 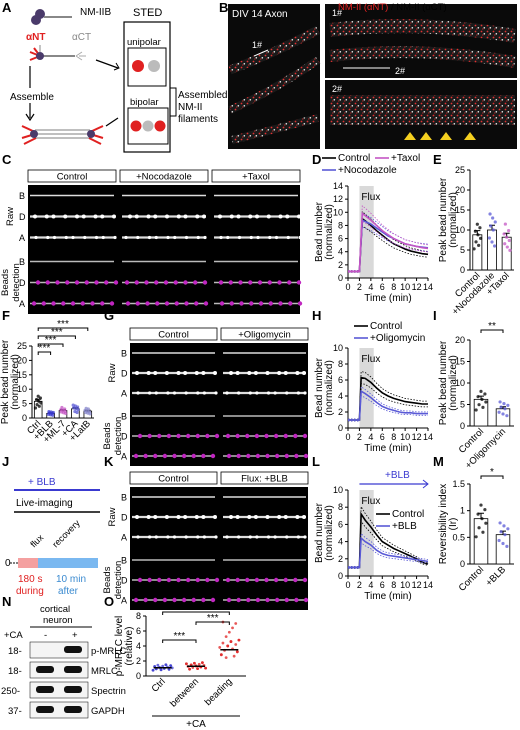 What do you see at coordinates (36, 20) in the screenshot?
I see `myosin-head-icon` at bounding box center [36, 20].